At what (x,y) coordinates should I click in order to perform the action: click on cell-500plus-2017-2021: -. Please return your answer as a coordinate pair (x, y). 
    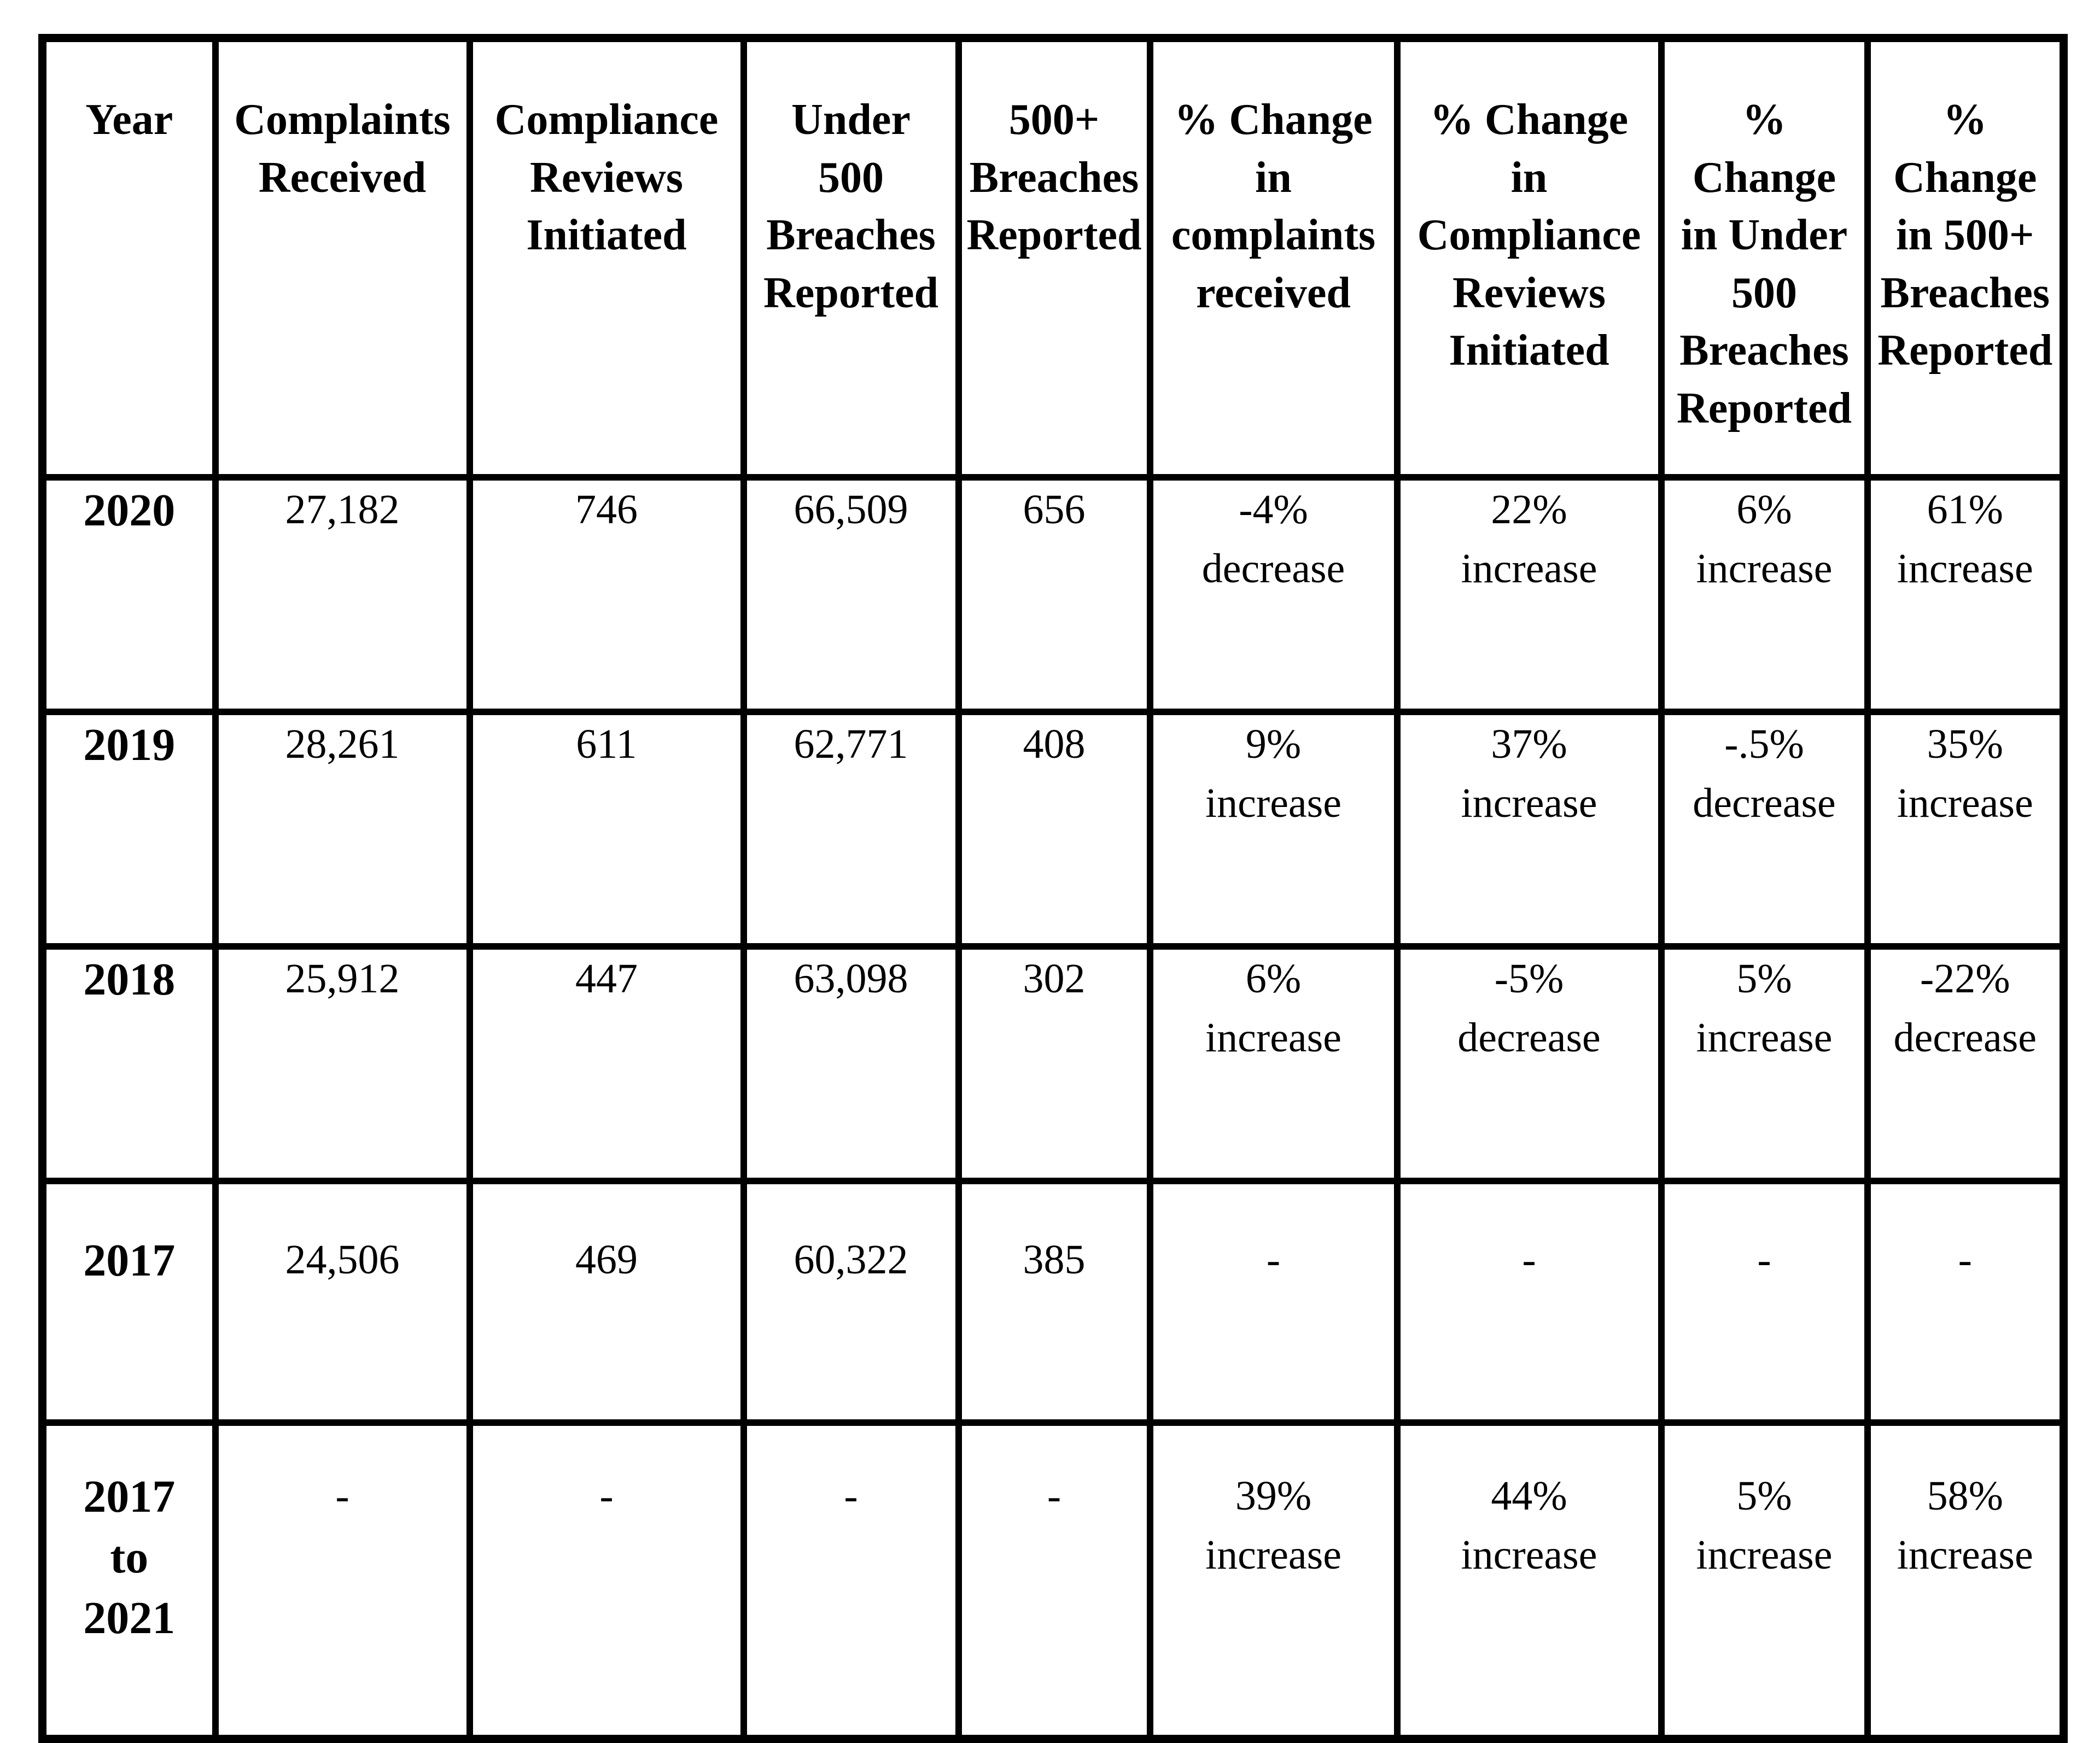
    Looking at the image, I should click on (1054, 1581).